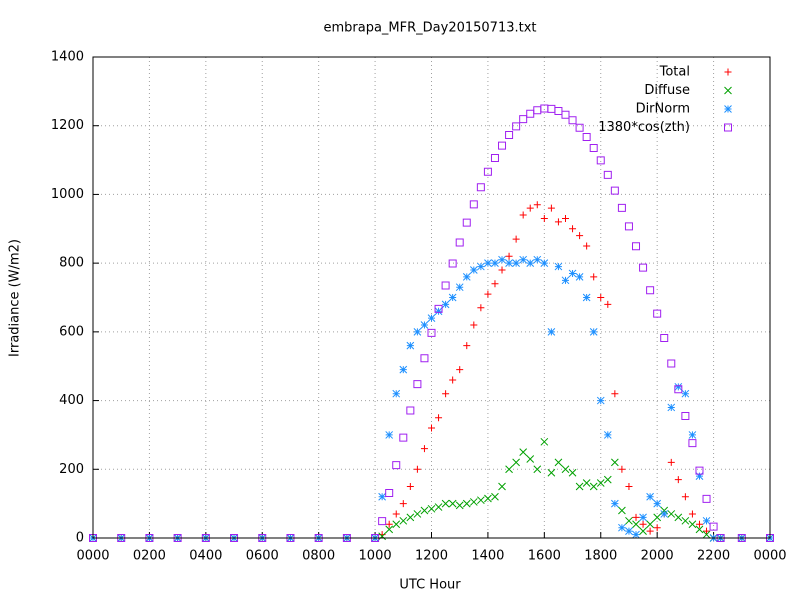 Image resolution: width=800 pixels, height=604 pixels. Describe the element at coordinates (92, 556) in the screenshot. I see `x-tick-label: 0000` at that location.